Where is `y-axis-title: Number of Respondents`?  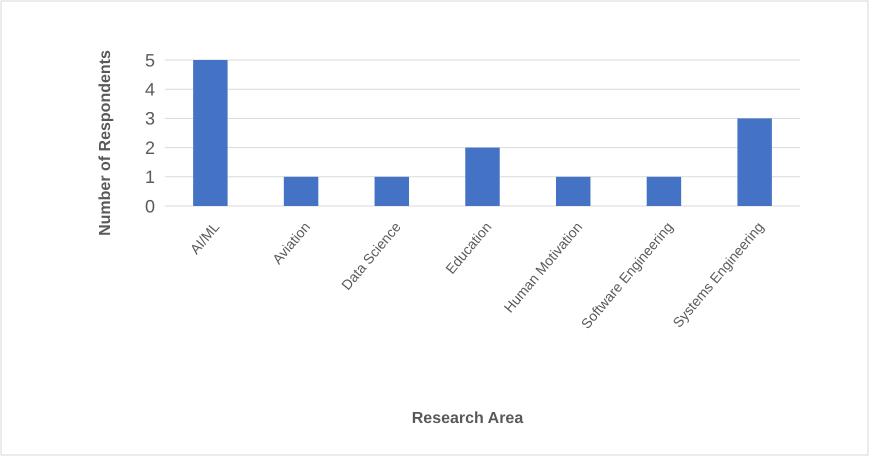 y-axis-title: Number of Respondents is located at coordinates (105, 143).